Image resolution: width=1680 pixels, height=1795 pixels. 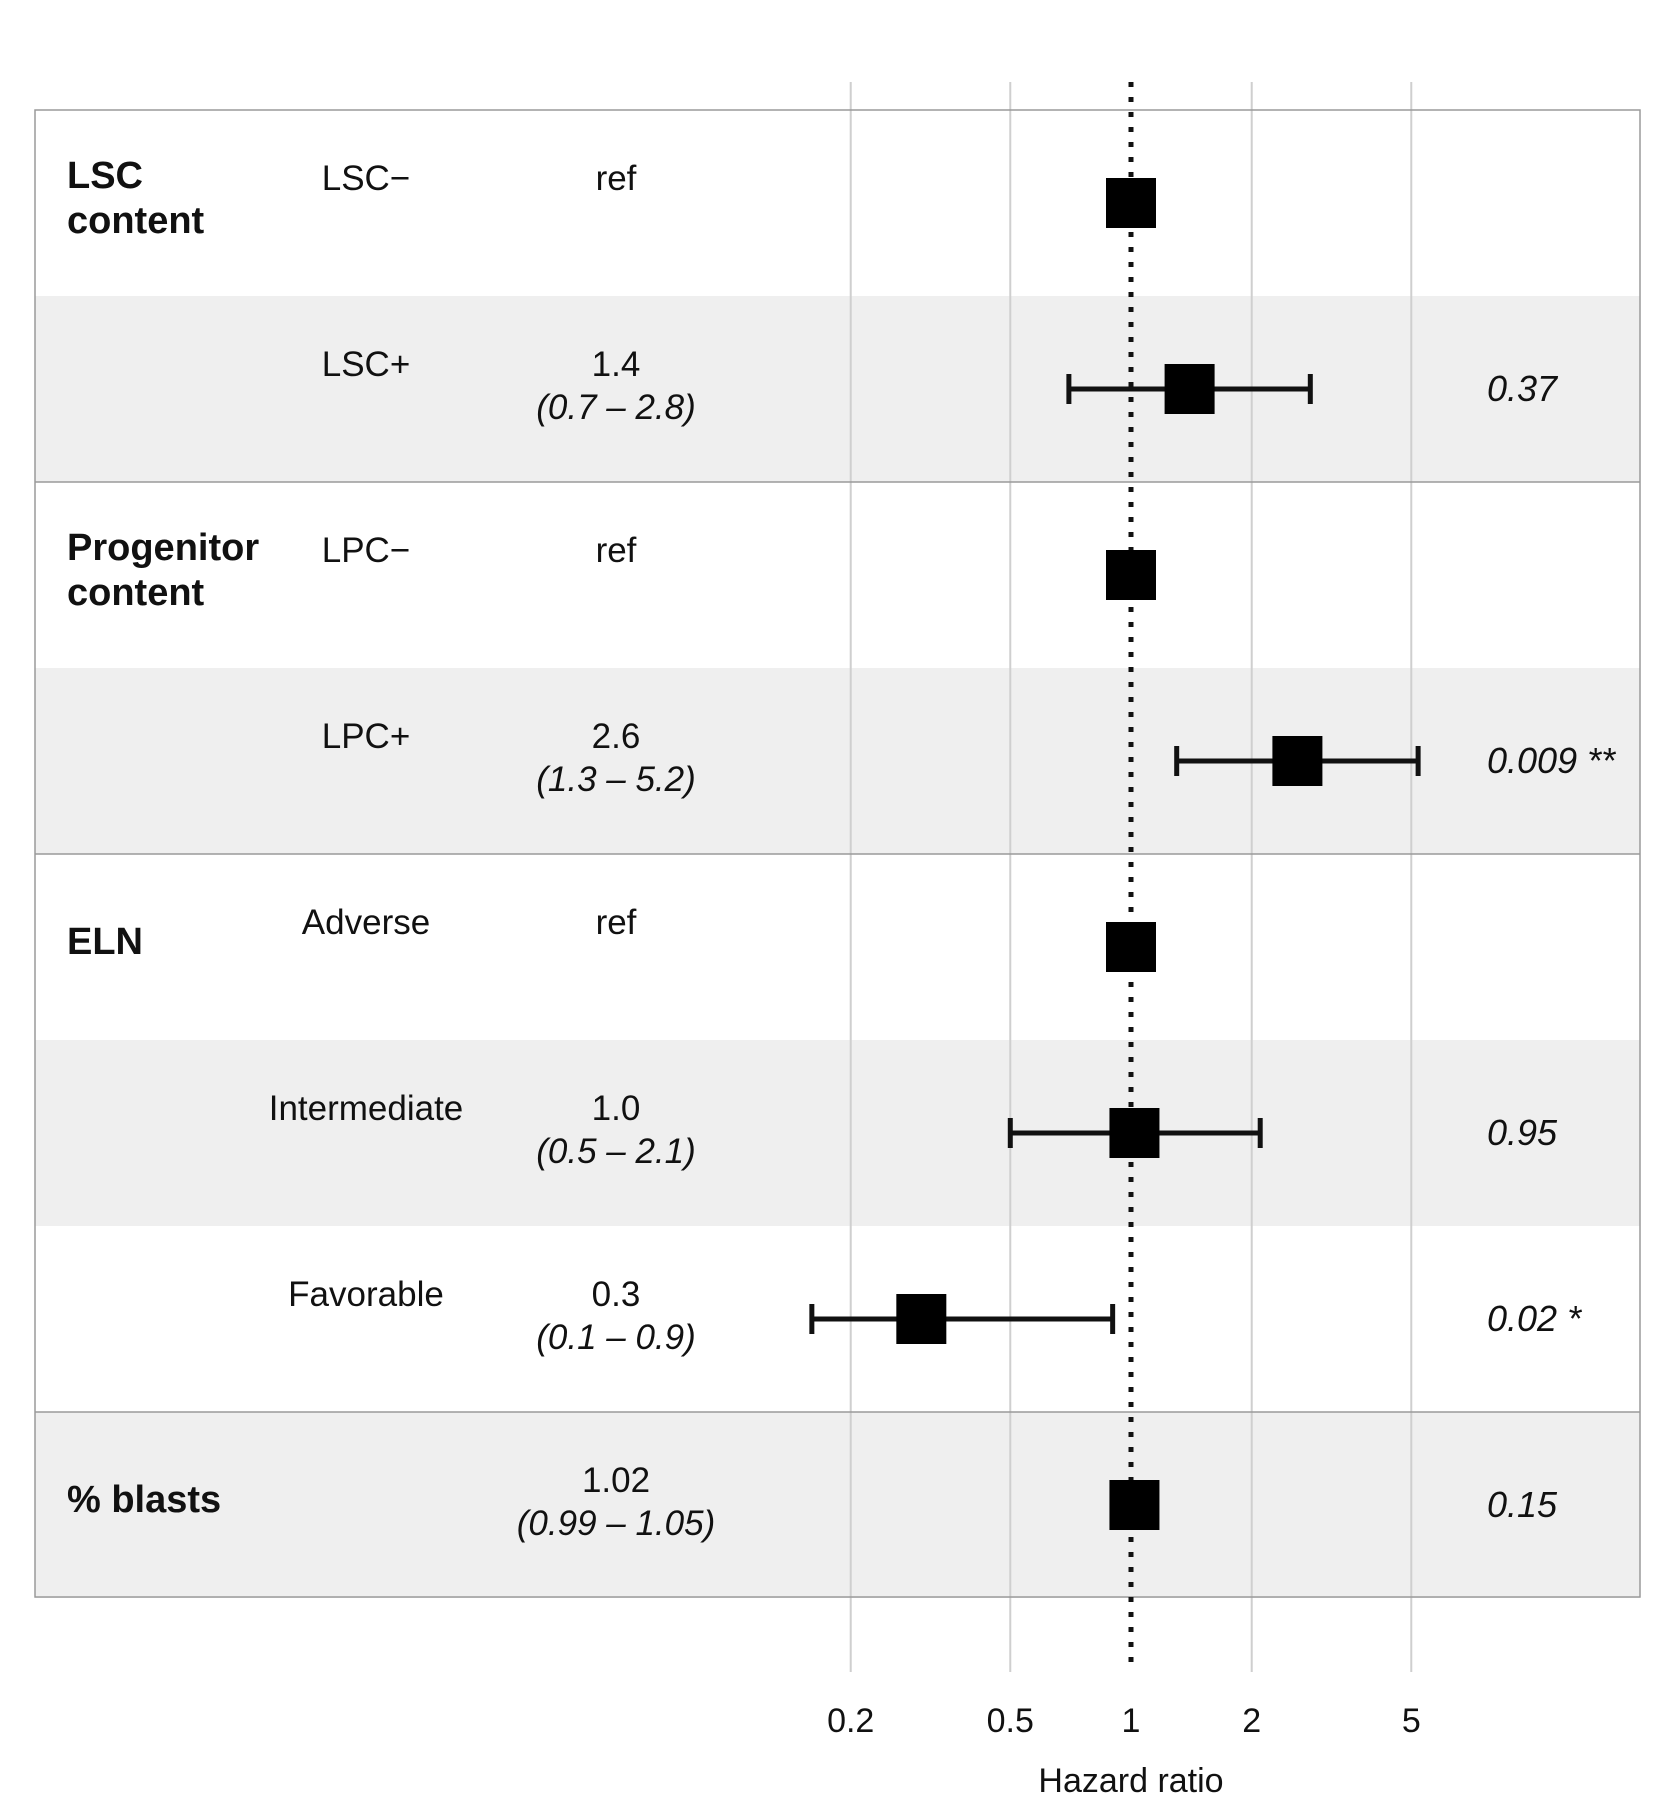 What do you see at coordinates (366, 364) in the screenshot?
I see `level-label: LSC+` at bounding box center [366, 364].